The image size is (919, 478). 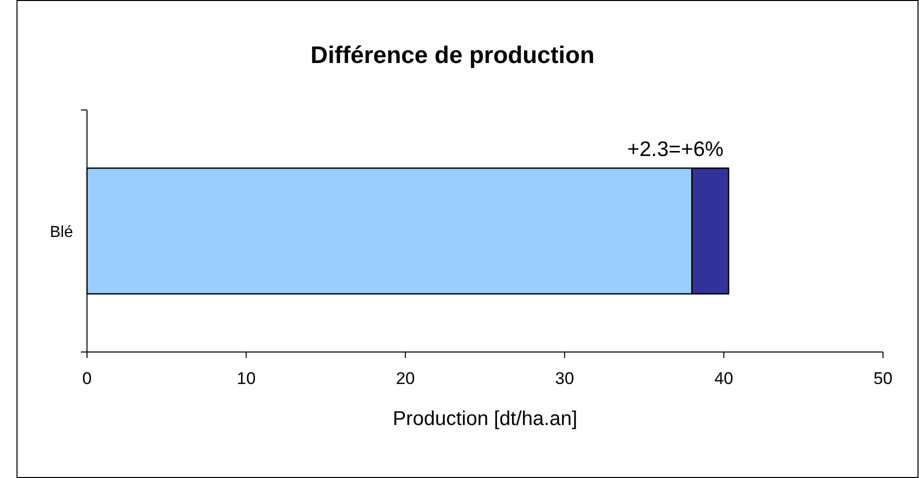 What do you see at coordinates (883, 378) in the screenshot?
I see `x-tick-label: 50` at bounding box center [883, 378].